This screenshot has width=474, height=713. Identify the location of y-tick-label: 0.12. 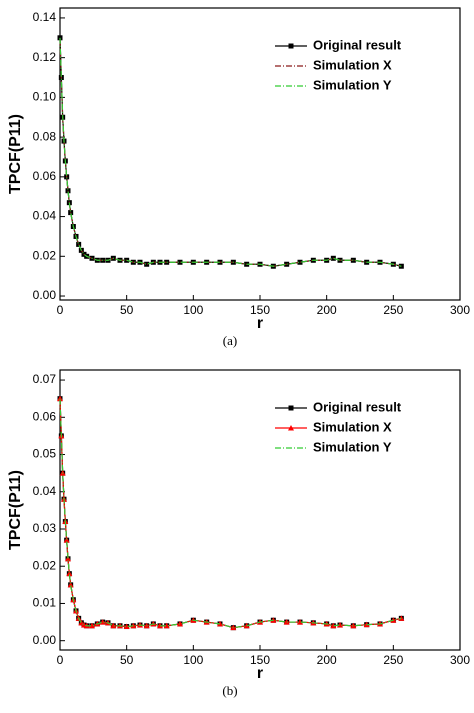
(45, 57).